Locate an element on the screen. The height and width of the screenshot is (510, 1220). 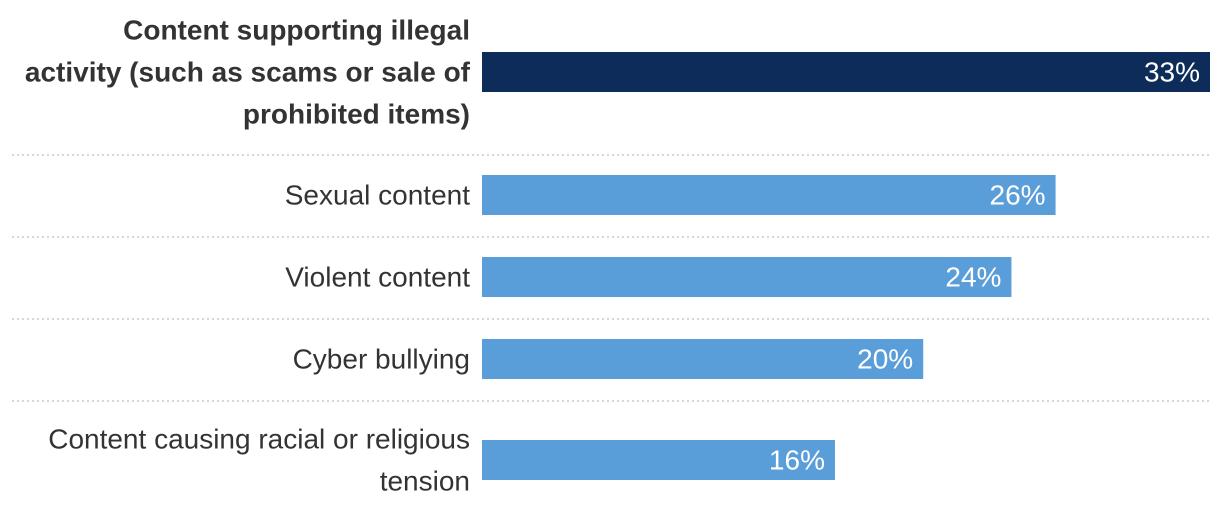
category-label: Sexual content is located at coordinates (377, 195).